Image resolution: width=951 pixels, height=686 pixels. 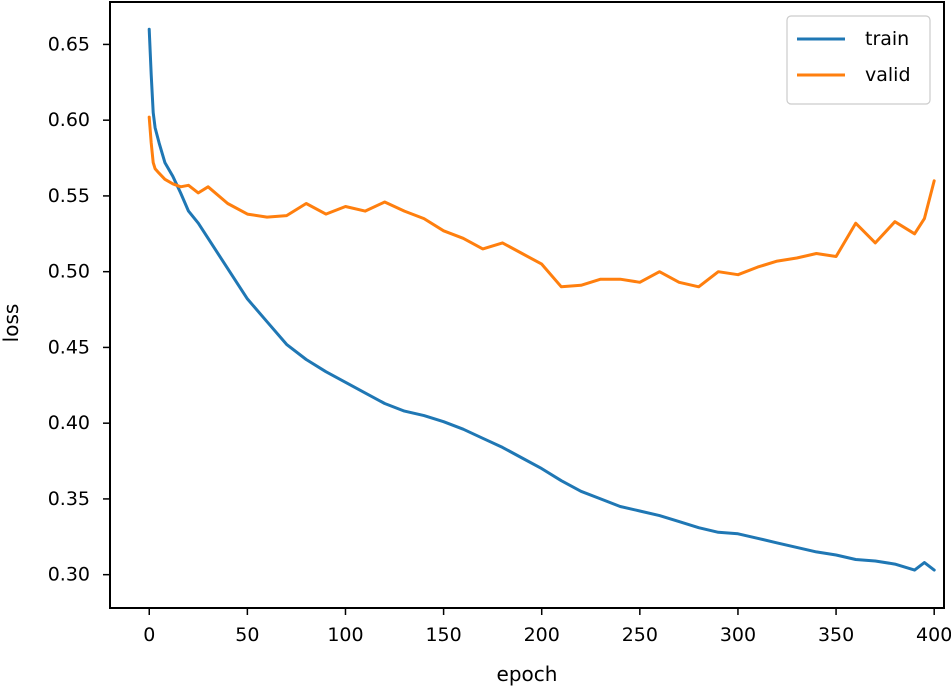 What do you see at coordinates (542, 635) in the screenshot?
I see `x-tick-label: 200` at bounding box center [542, 635].